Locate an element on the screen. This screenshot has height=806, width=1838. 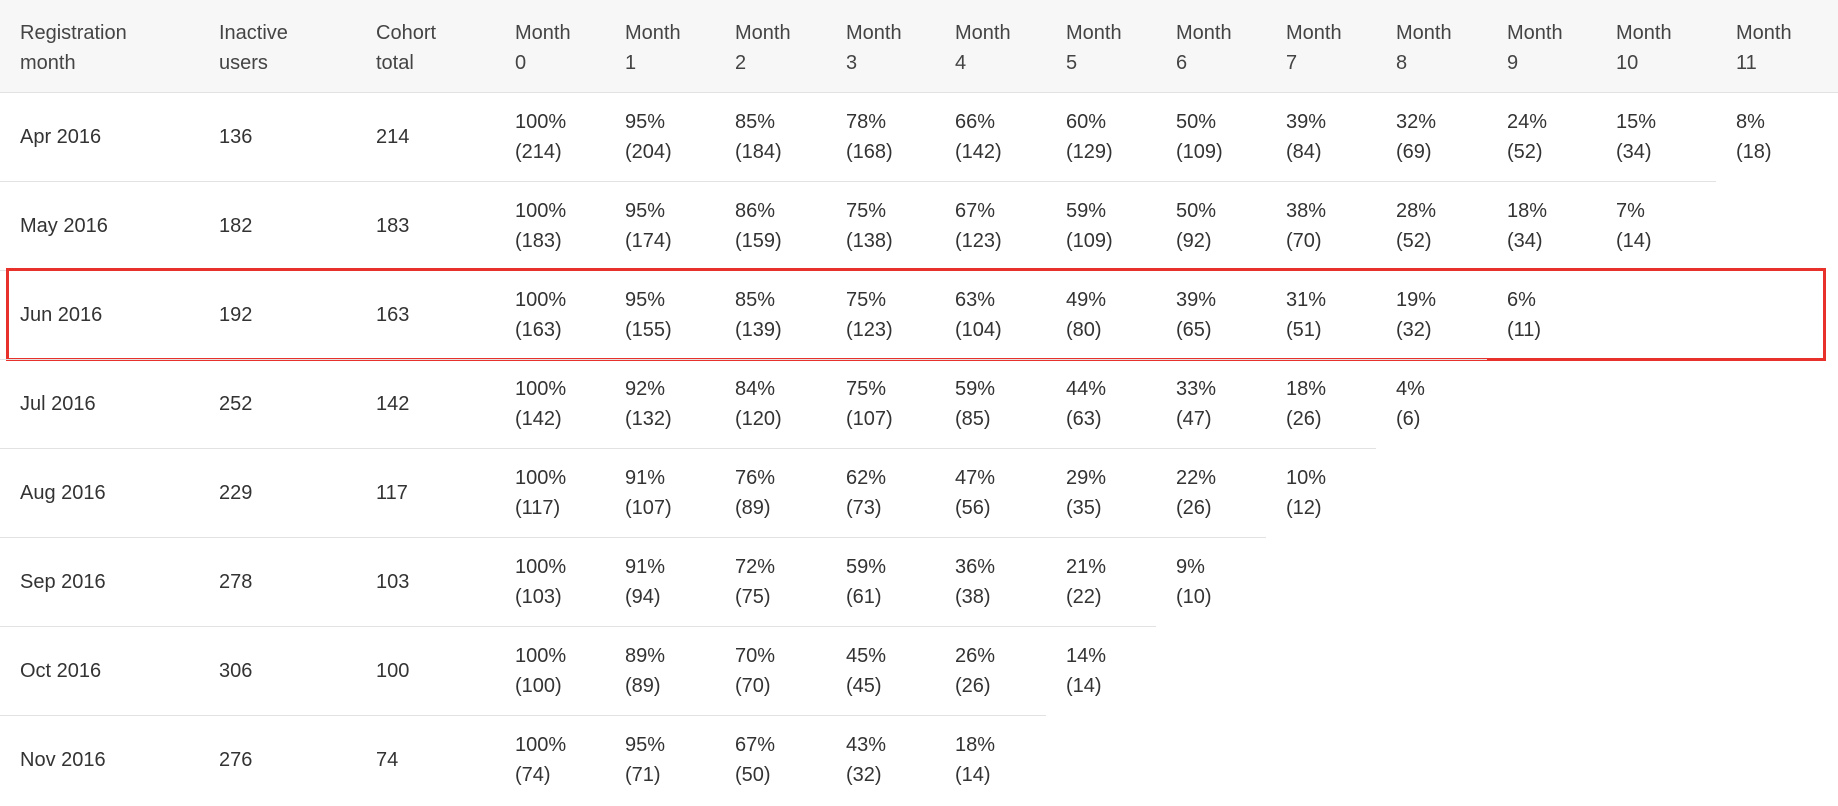
cohort-total: 74 is located at coordinates (387, 759).